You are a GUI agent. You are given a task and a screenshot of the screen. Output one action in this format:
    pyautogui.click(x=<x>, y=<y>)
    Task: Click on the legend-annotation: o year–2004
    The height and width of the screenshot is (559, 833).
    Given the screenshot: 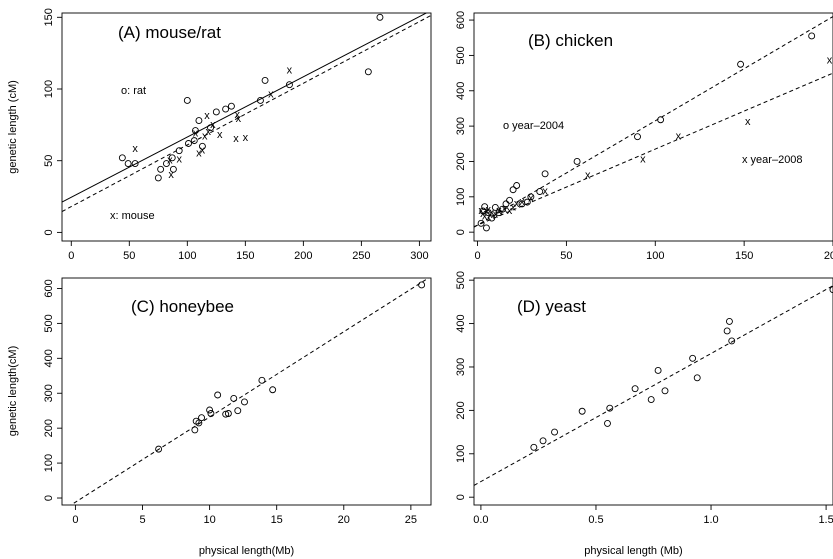 What is the action you would take?
    pyautogui.click(x=533, y=126)
    